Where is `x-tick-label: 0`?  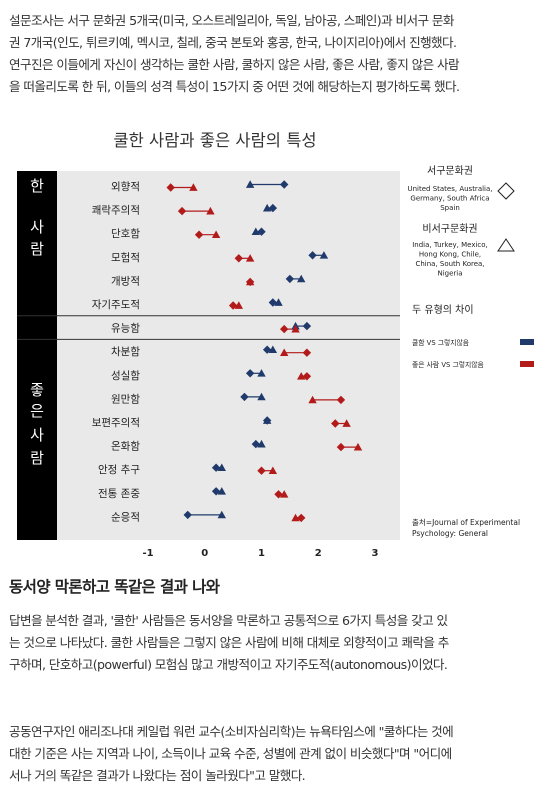
x-tick-label: 0 is located at coordinates (204, 553).